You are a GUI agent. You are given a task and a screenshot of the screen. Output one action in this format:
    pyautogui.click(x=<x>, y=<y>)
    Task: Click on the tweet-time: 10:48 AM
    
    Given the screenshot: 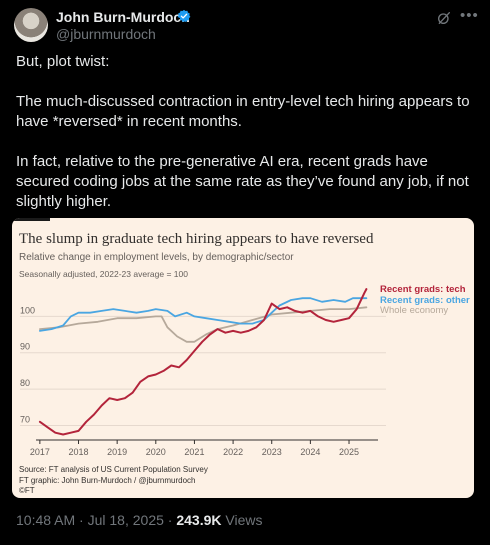 What is the action you would take?
    pyautogui.click(x=46, y=520)
    